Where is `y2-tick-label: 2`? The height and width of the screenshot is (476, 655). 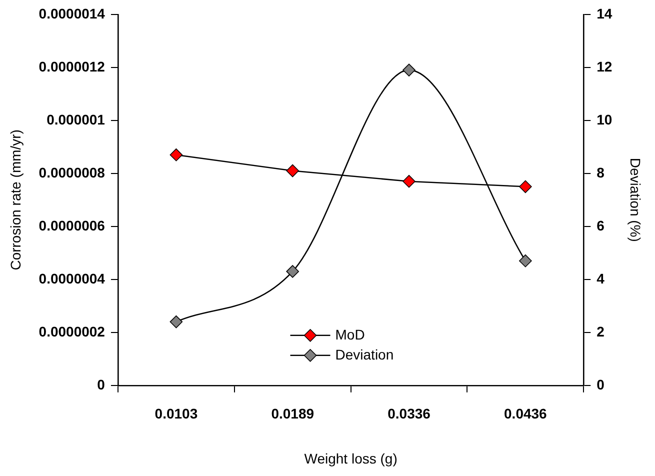 y2-tick-label: 2 is located at coordinates (600, 331).